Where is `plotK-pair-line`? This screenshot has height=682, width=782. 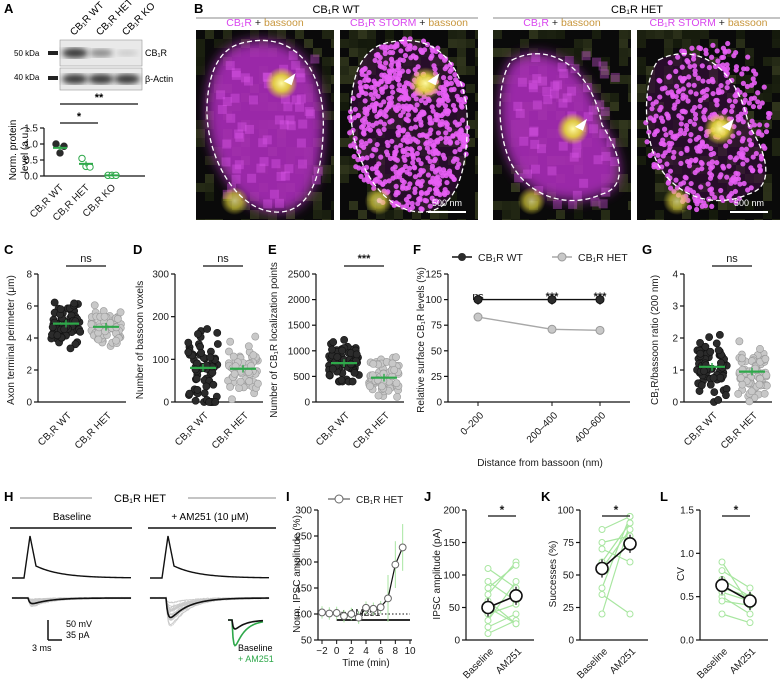
plotK-pair-line is located at coordinates (616, 539).